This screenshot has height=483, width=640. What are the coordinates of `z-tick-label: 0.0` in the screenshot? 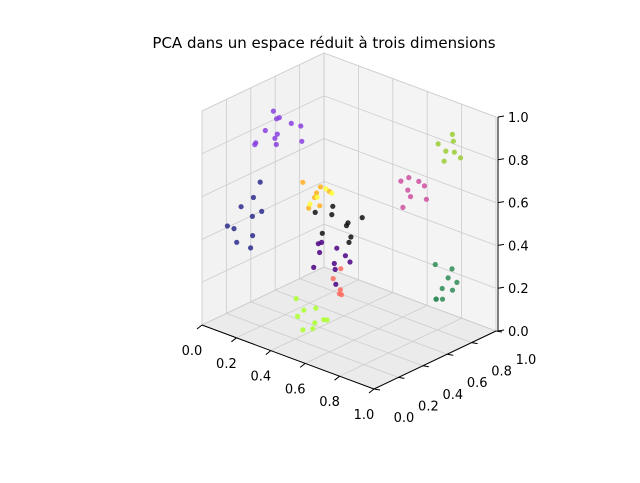 It's located at (518, 332).